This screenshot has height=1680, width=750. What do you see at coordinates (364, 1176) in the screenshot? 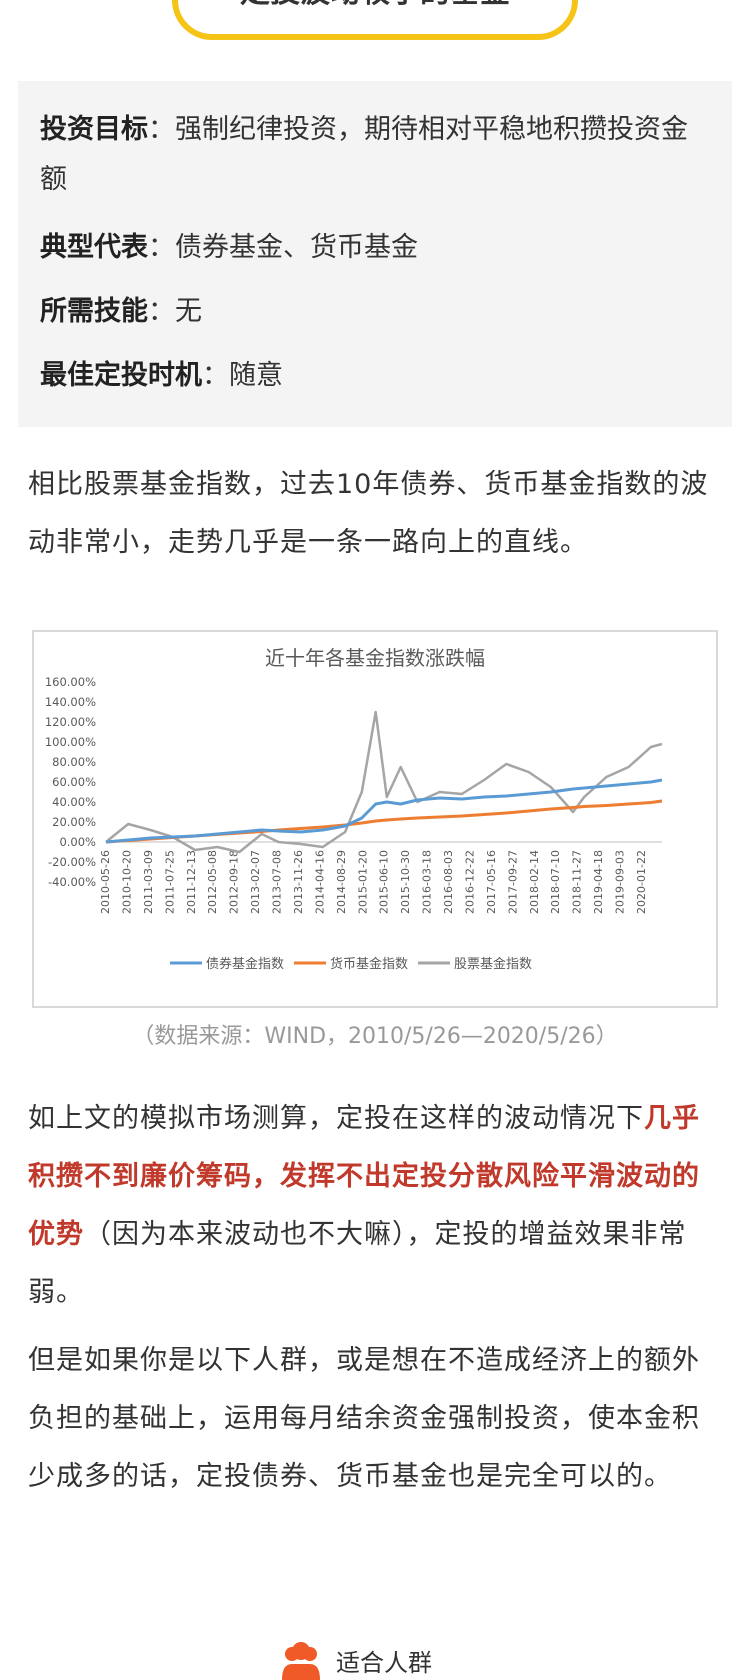
I see `analysis-highlight: 几乎积攒不到廉价筹码，发挥不出定投分散风险平滑波动的优势` at bounding box center [364, 1176].